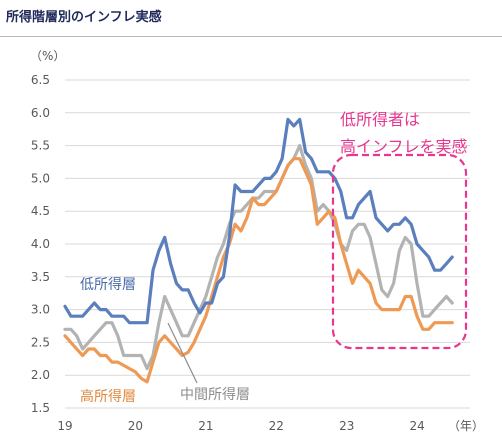 Image resolution: width=502 pixels, height=437 pixels. Describe the element at coordinates (399, 251) in the screenshot. I see `callout-box` at that location.